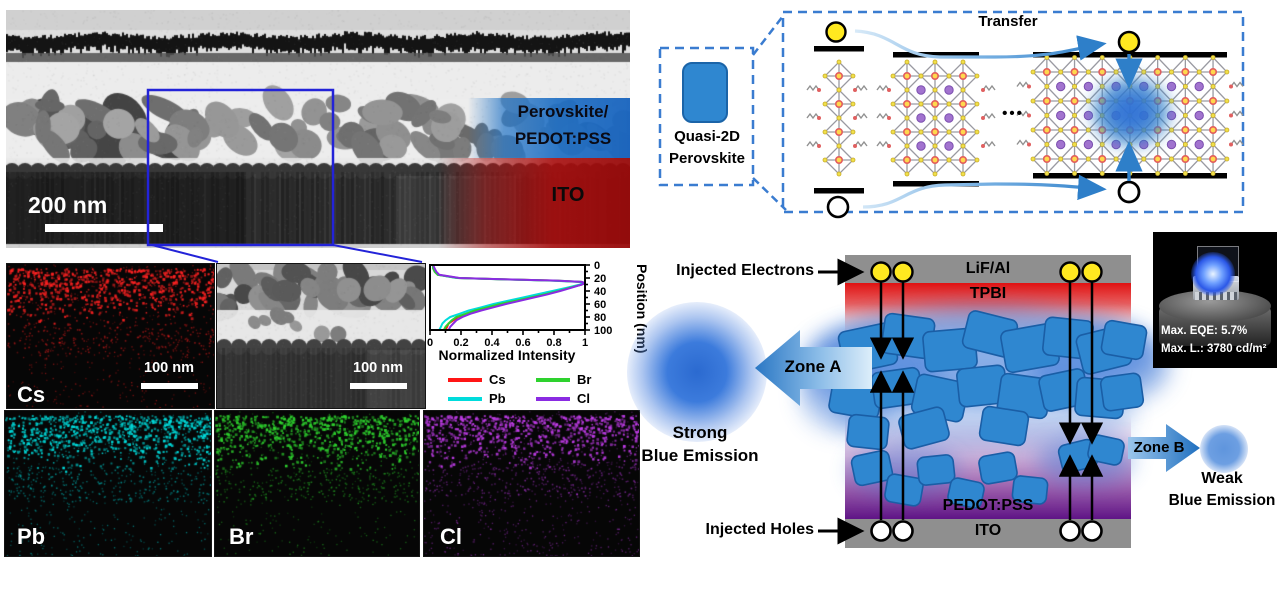 This screenshot has width=1280, height=601. What do you see at coordinates (988, 505) in the screenshot?
I see `pedot-pss-label: PEDOT:PSS` at bounding box center [988, 505].